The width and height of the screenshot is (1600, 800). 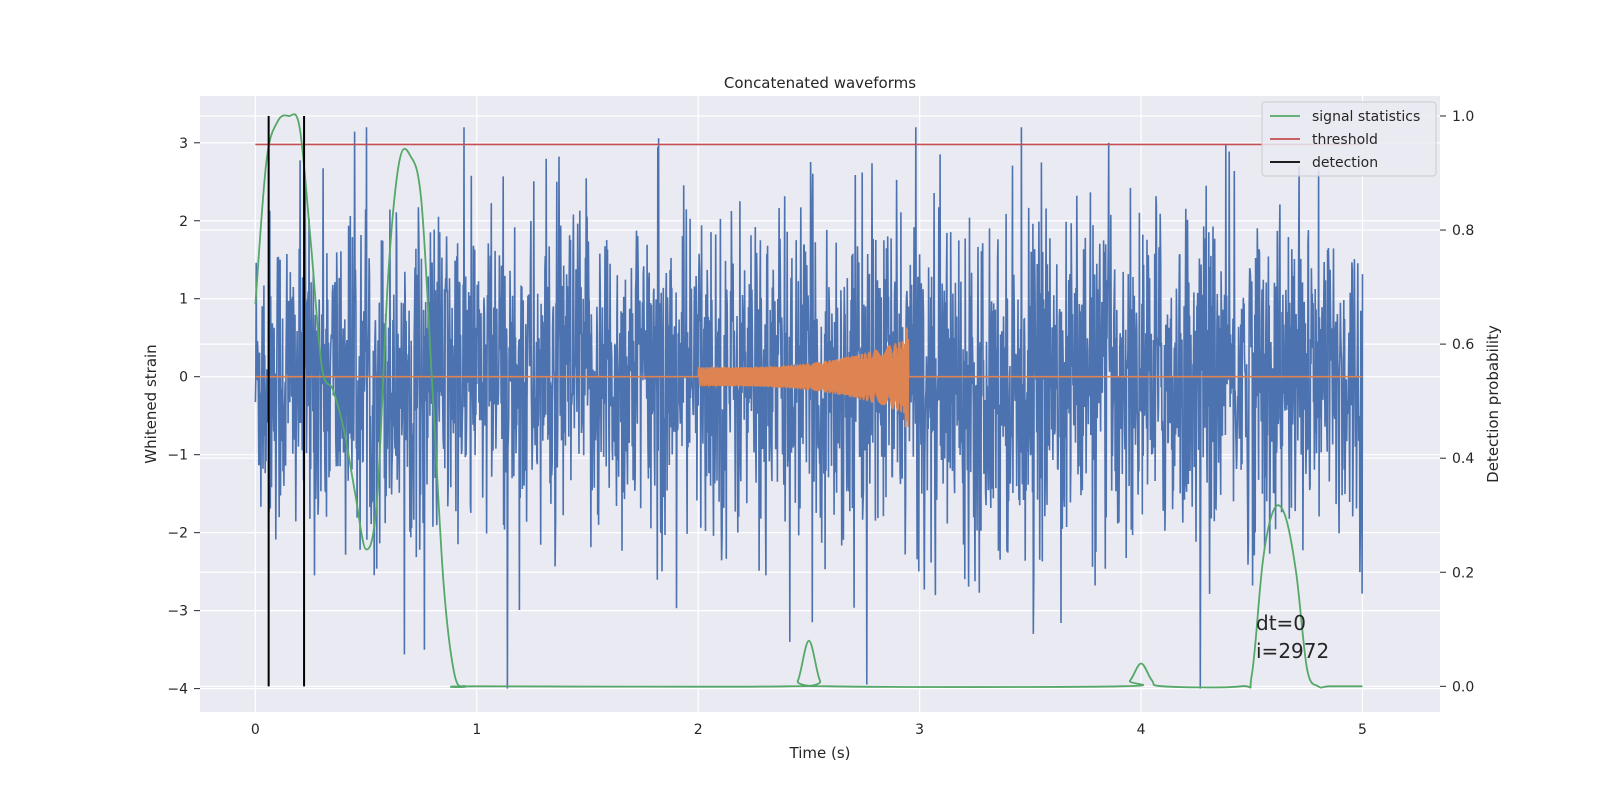 What do you see at coordinates (1463, 687) in the screenshot?
I see `y2-tick-label: 0.0` at bounding box center [1463, 687].